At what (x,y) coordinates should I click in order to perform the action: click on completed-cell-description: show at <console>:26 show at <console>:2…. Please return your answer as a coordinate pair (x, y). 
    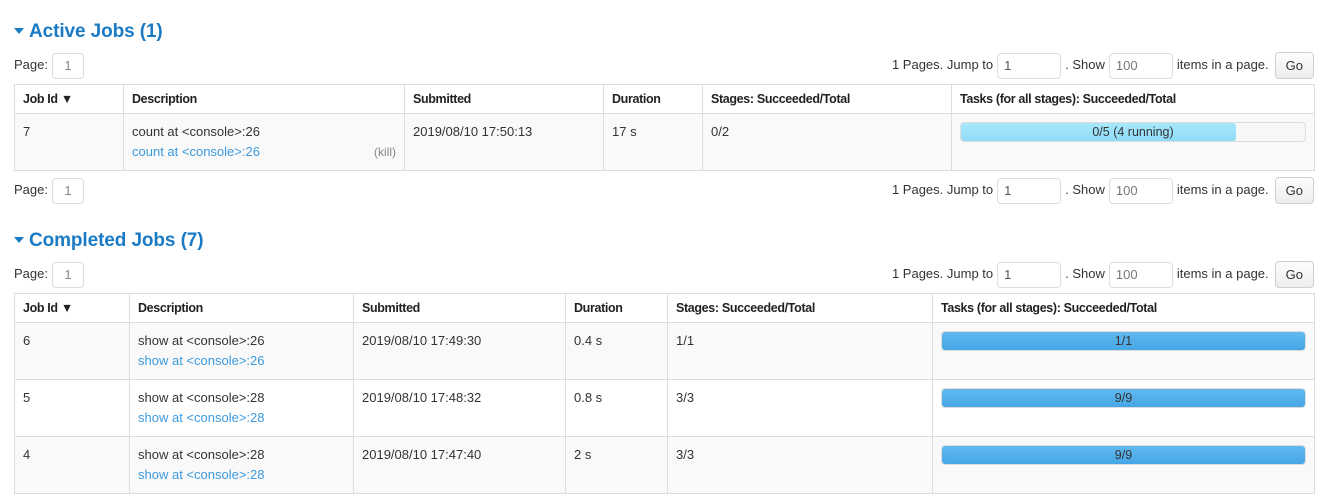
    Looking at the image, I should click on (241, 351).